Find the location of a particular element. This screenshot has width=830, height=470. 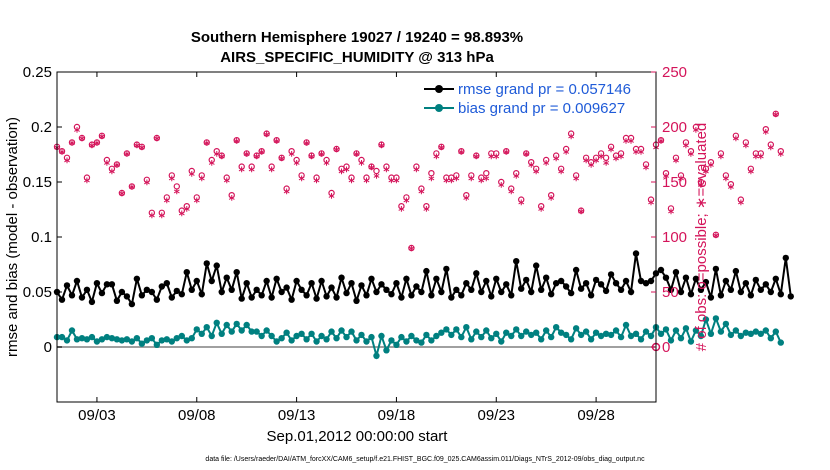

y-left-tick-label: 0.15 is located at coordinates (37, 182).